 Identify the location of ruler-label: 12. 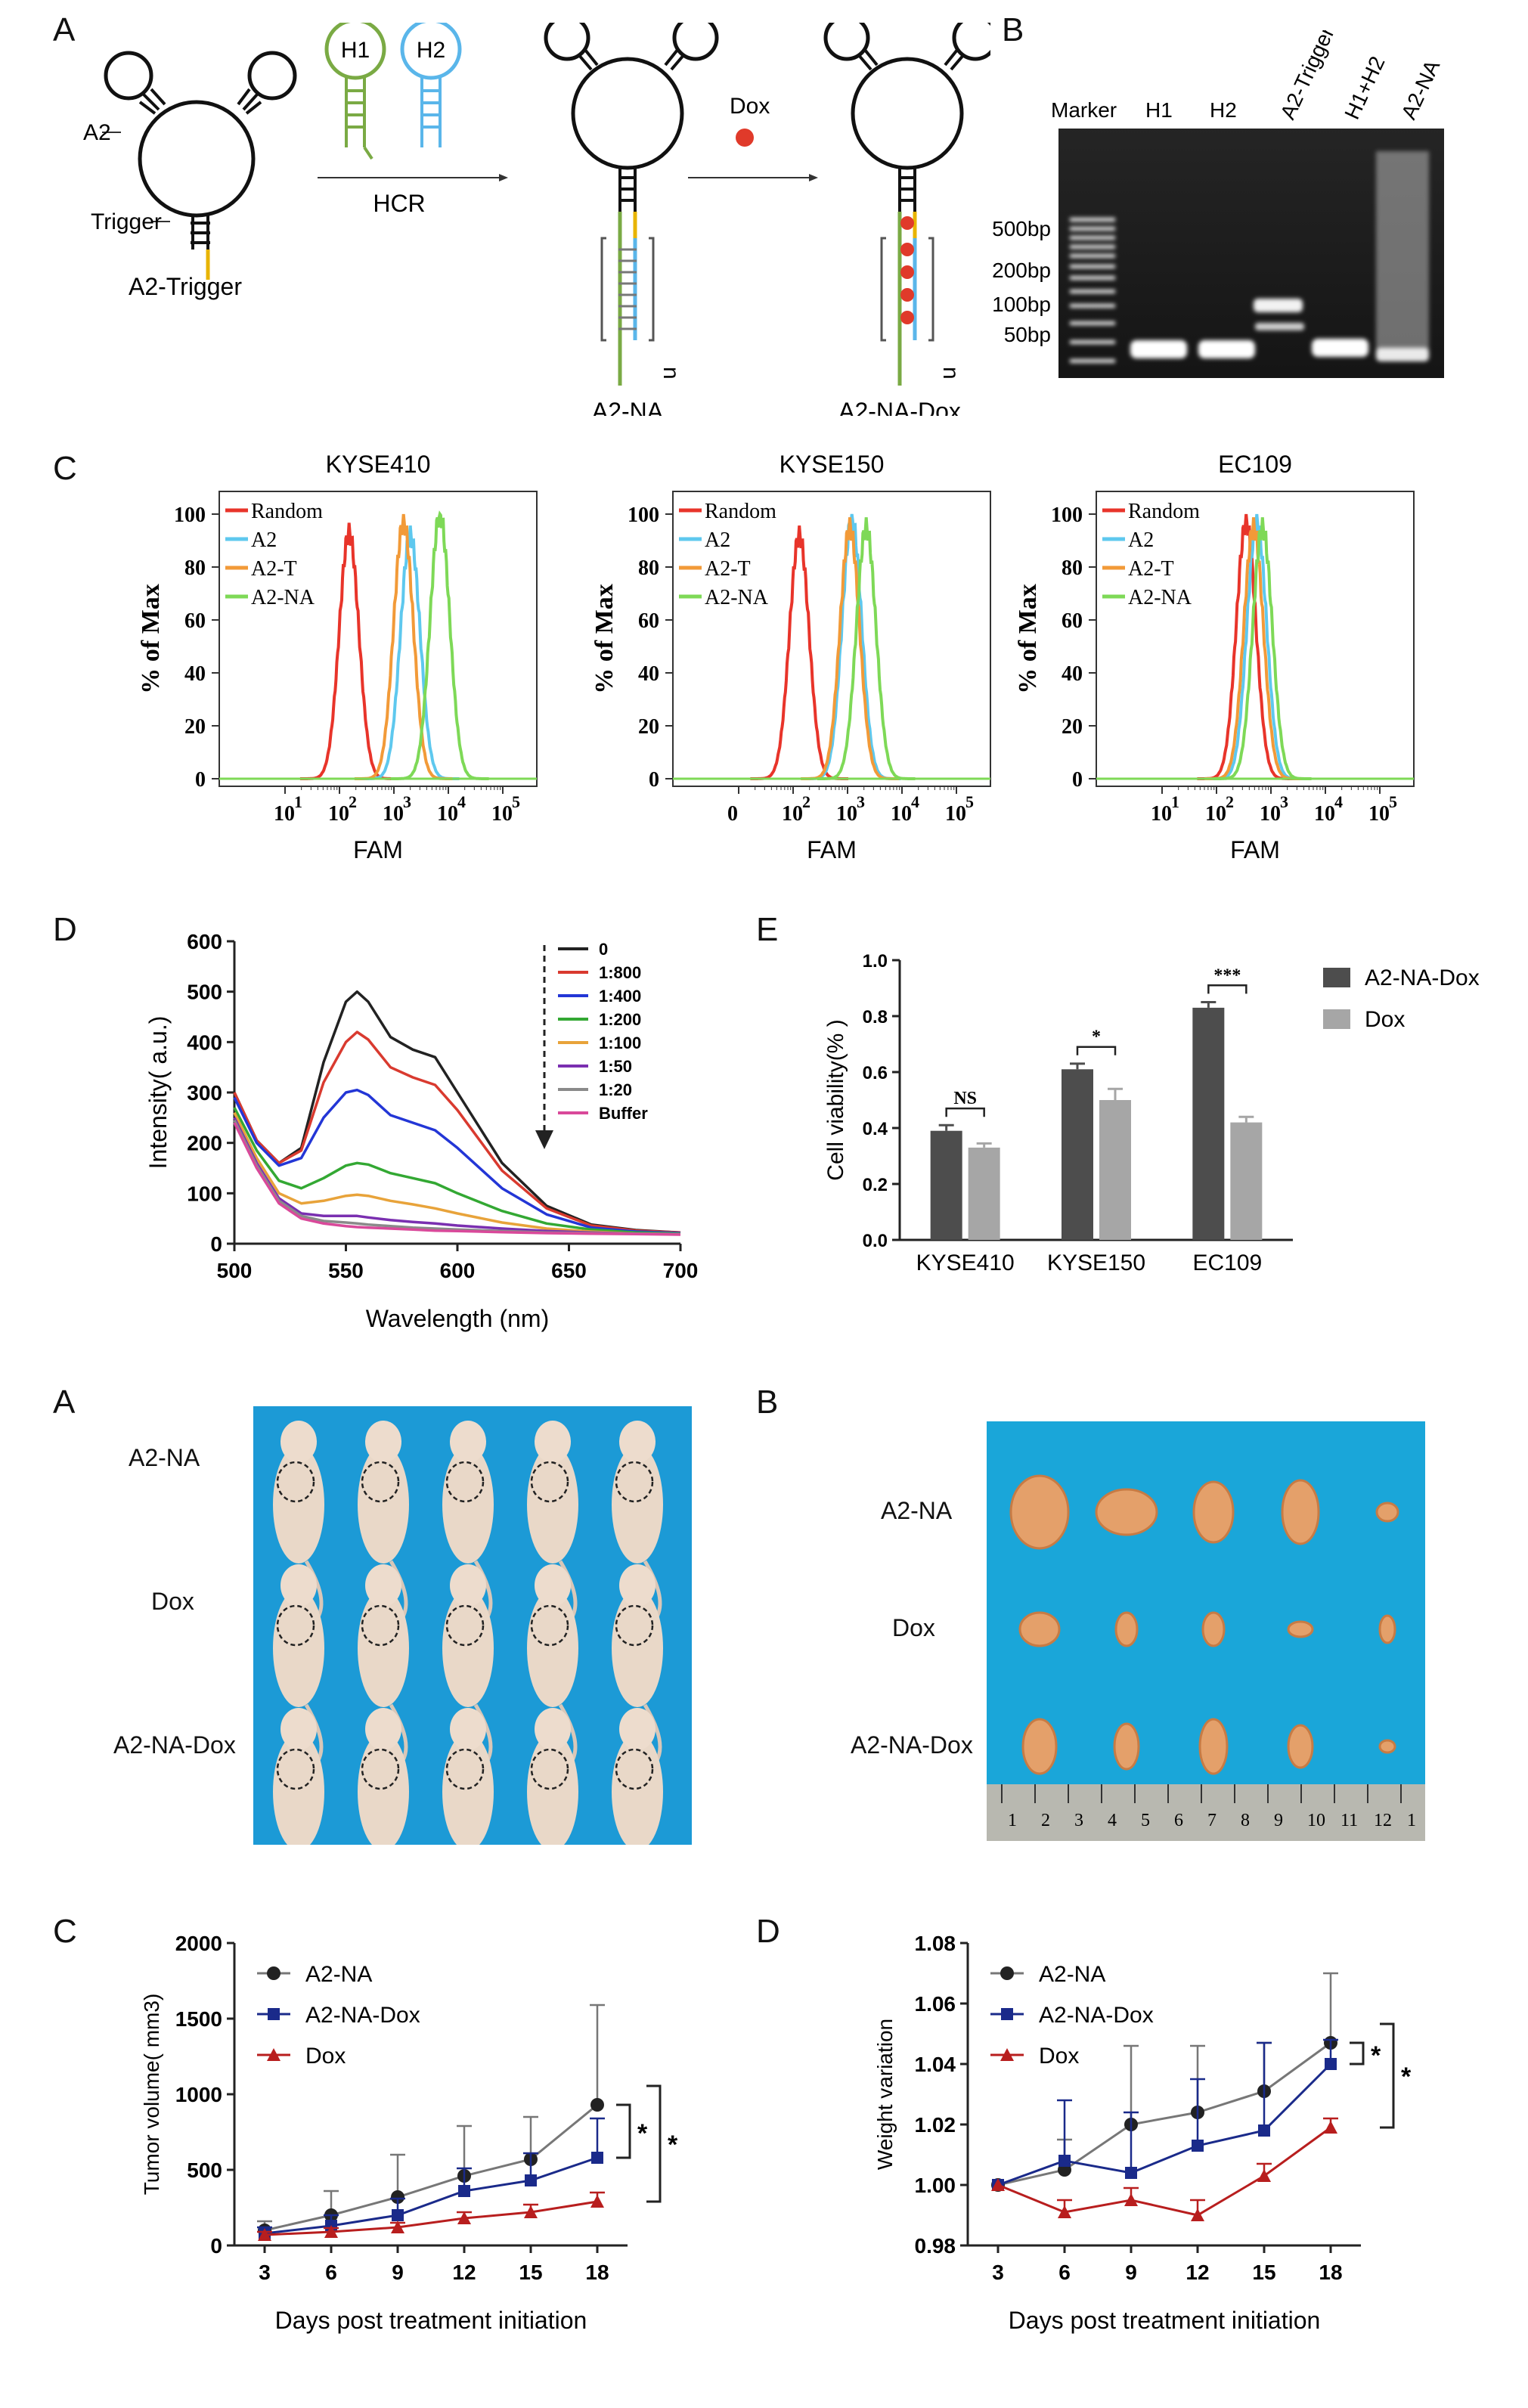
(1383, 1820).